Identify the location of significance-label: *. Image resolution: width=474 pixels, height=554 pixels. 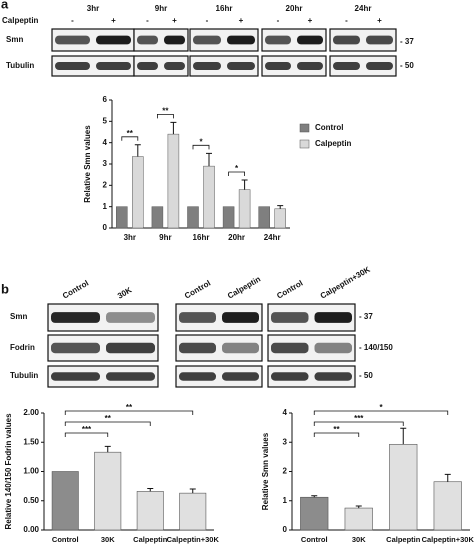
(237, 168).